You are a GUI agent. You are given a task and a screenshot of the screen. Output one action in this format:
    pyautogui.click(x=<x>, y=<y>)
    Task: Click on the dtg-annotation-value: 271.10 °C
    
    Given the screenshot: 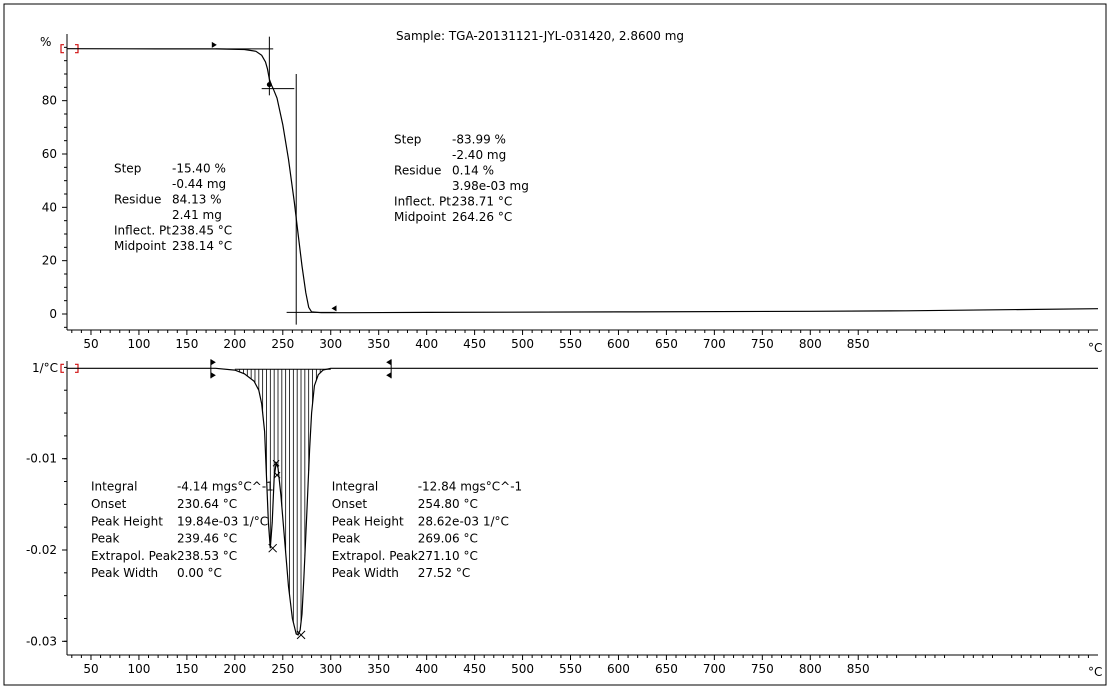 What is the action you would take?
    pyautogui.click(x=448, y=556)
    